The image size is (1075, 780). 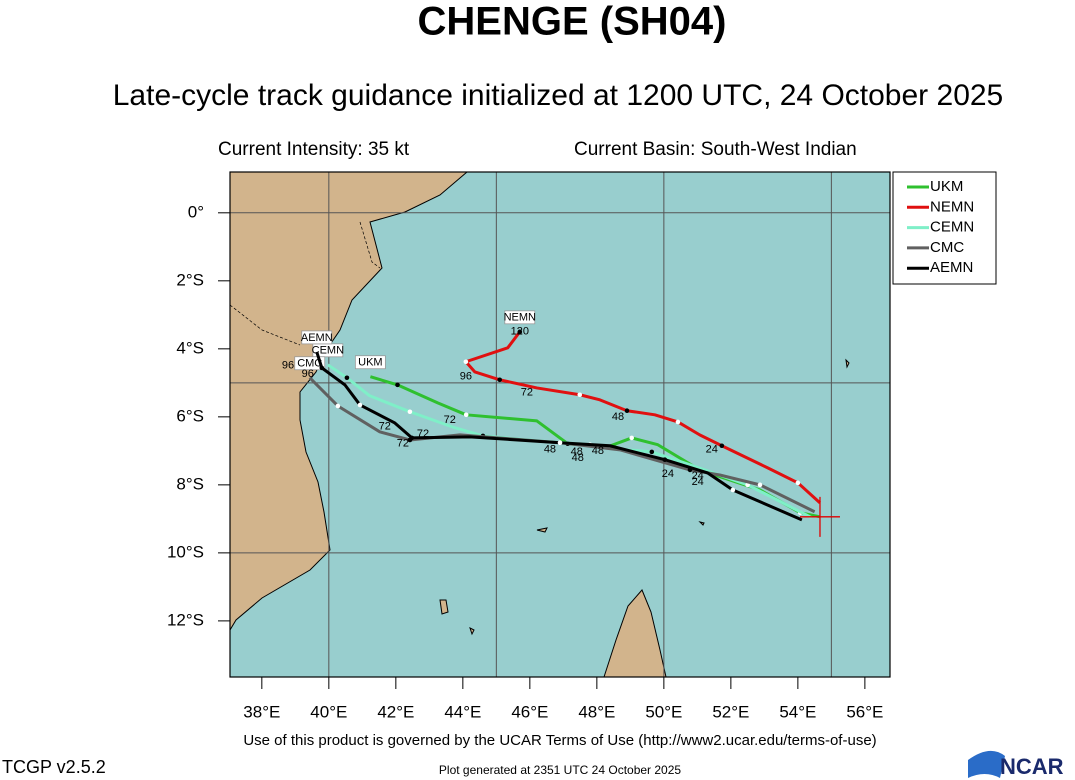 I want to click on current-position, so click(x=819, y=516).